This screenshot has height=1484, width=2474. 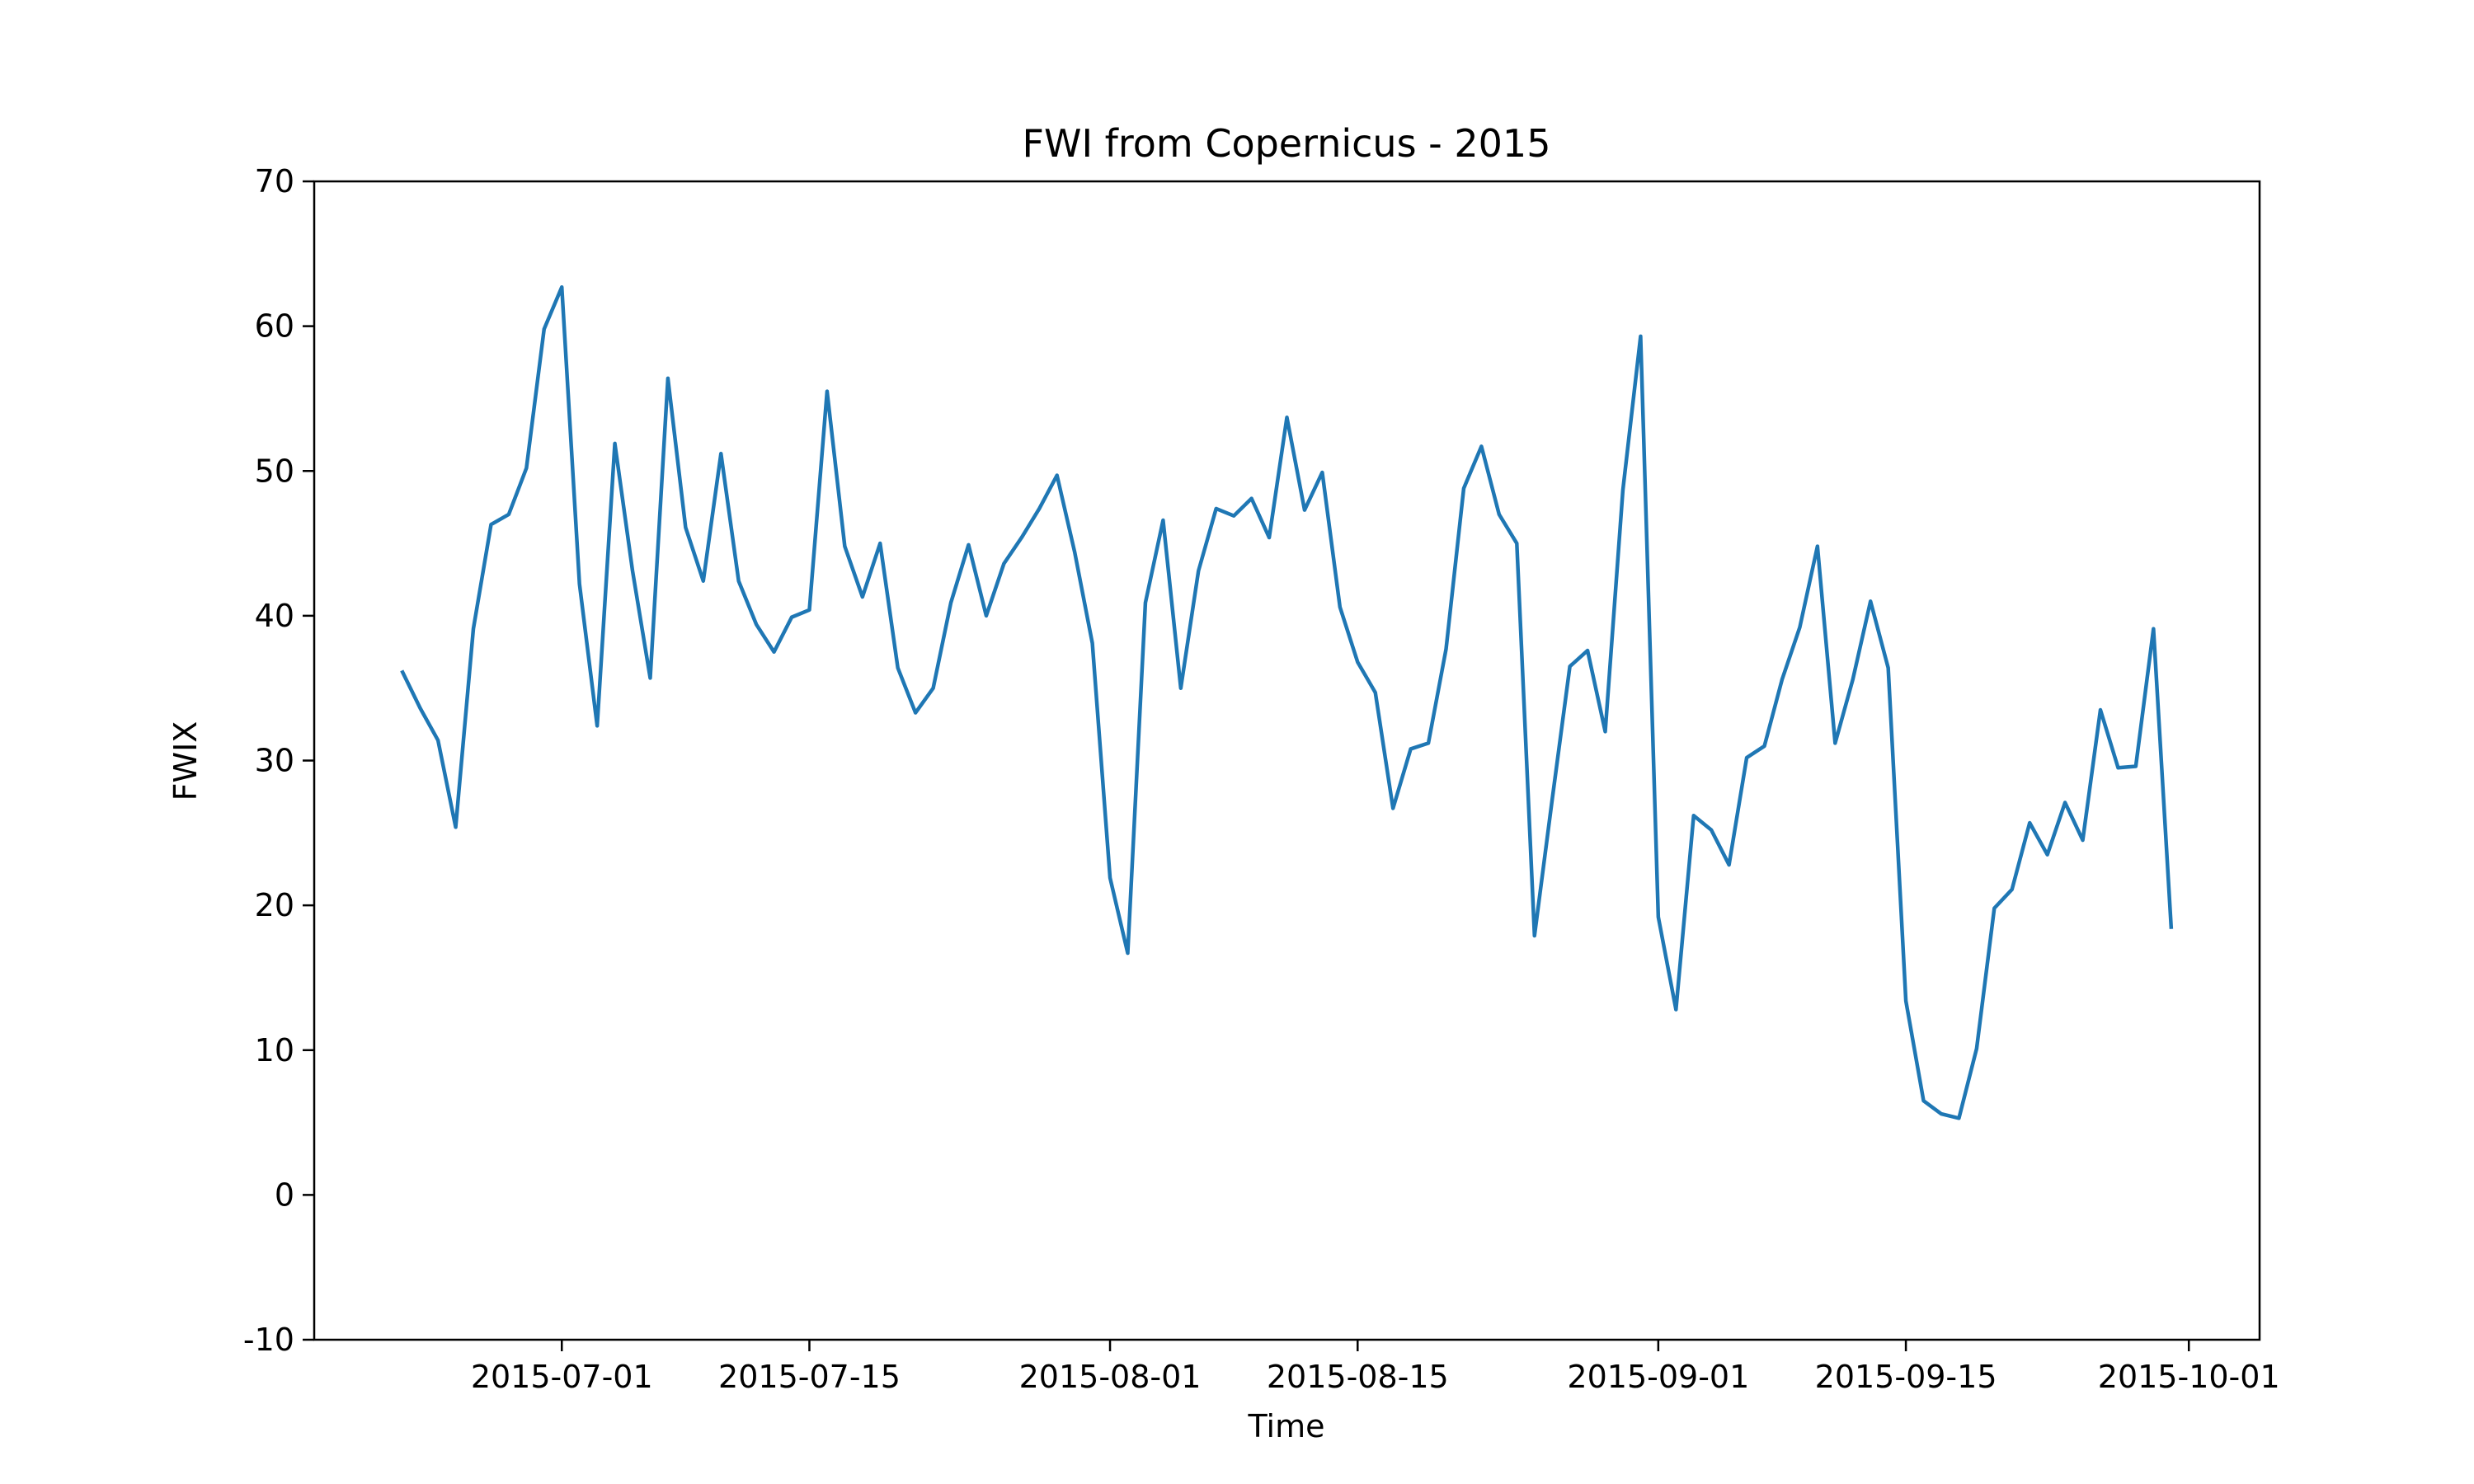 I want to click on y-tick-label: -10, so click(x=268, y=1340).